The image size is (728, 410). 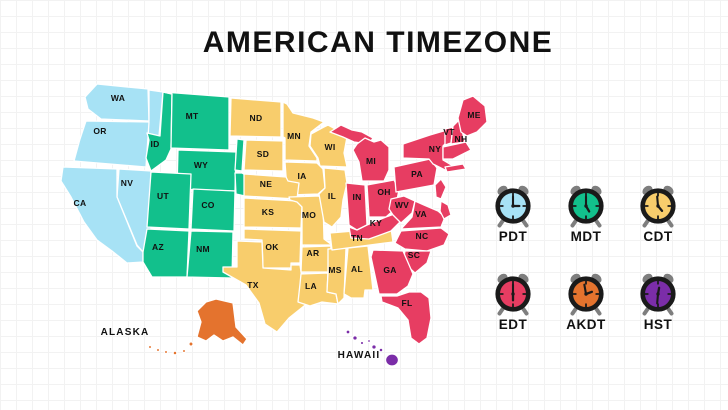 I want to click on state-label-tx: TX, so click(x=252, y=285).